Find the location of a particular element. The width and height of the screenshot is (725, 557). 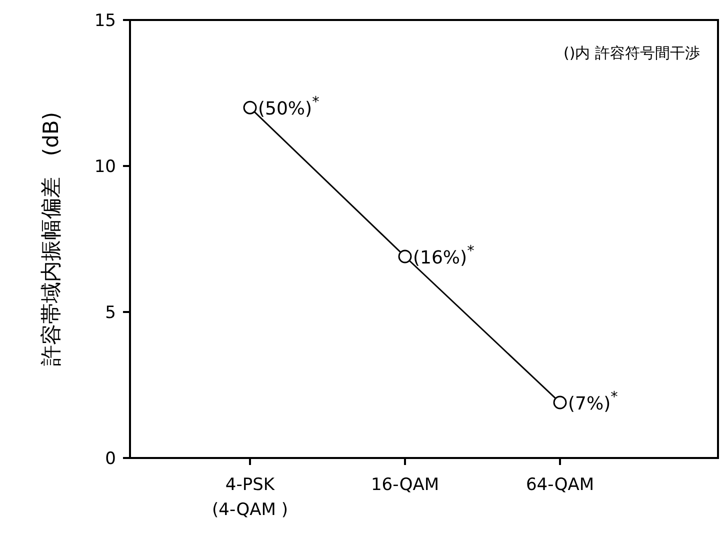

y-tick-label: 15 is located at coordinates (105, 21).